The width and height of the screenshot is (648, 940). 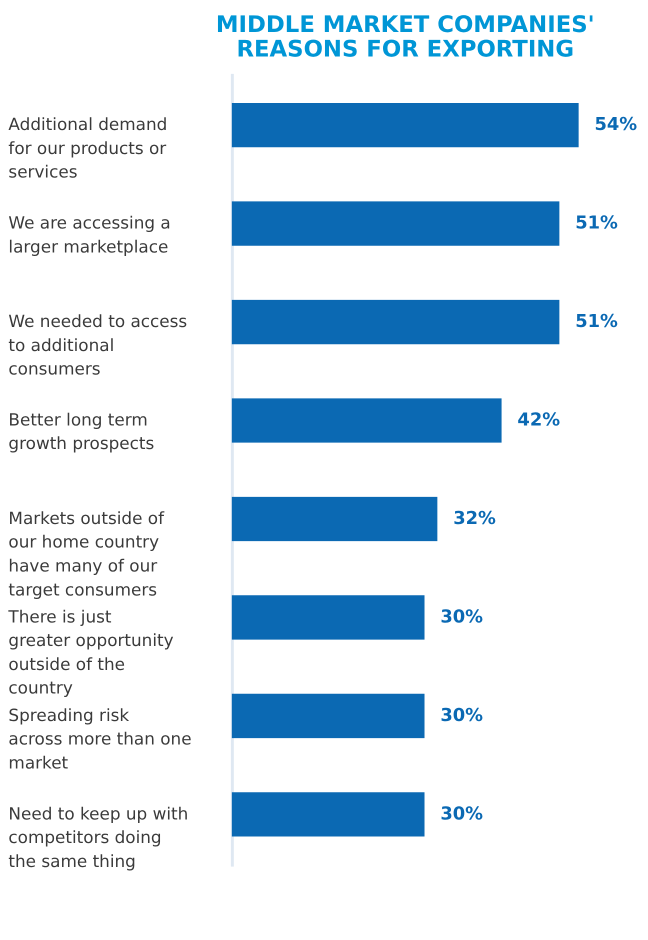 I want to click on y-tick-label: Better long term growth prospects, so click(x=81, y=431).